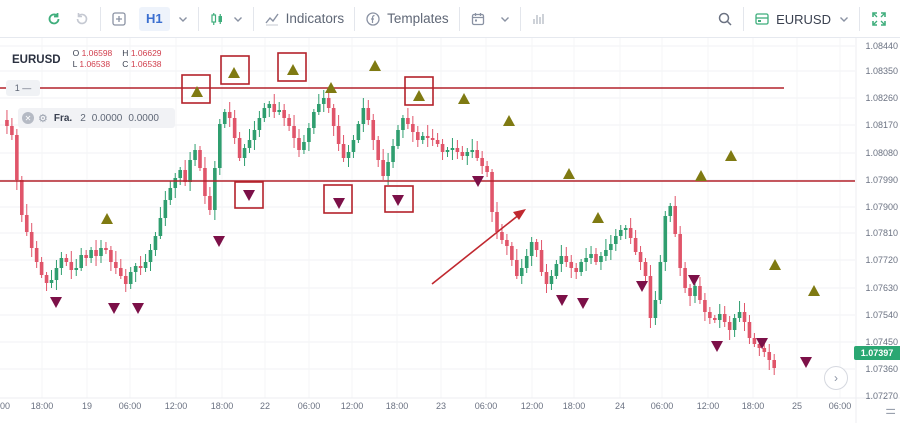 Image resolution: width=900 pixels, height=423 pixels. I want to click on symbol-selector: EURUSD, so click(801, 19).